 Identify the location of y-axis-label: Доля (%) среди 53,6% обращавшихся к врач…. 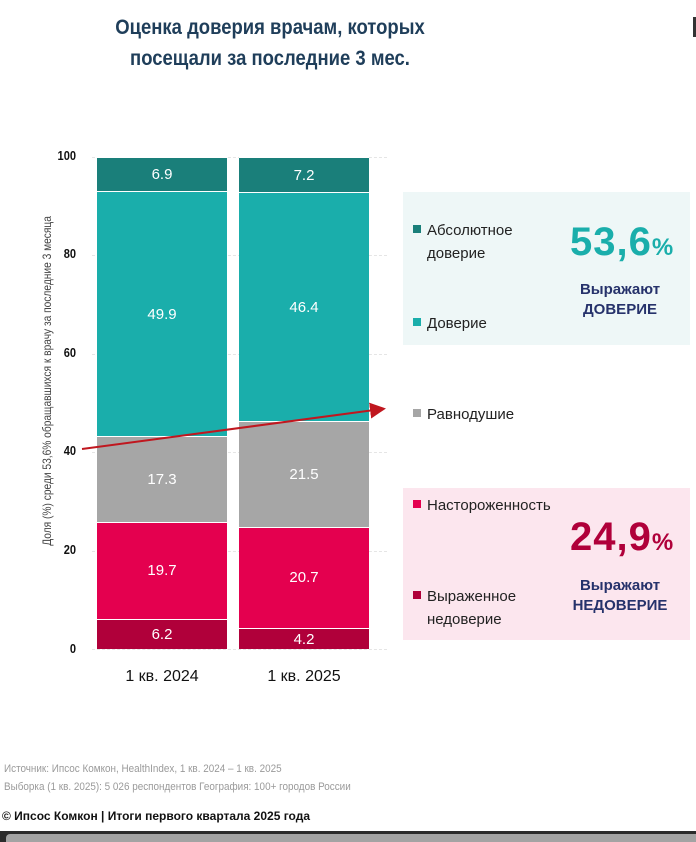
(47, 381).